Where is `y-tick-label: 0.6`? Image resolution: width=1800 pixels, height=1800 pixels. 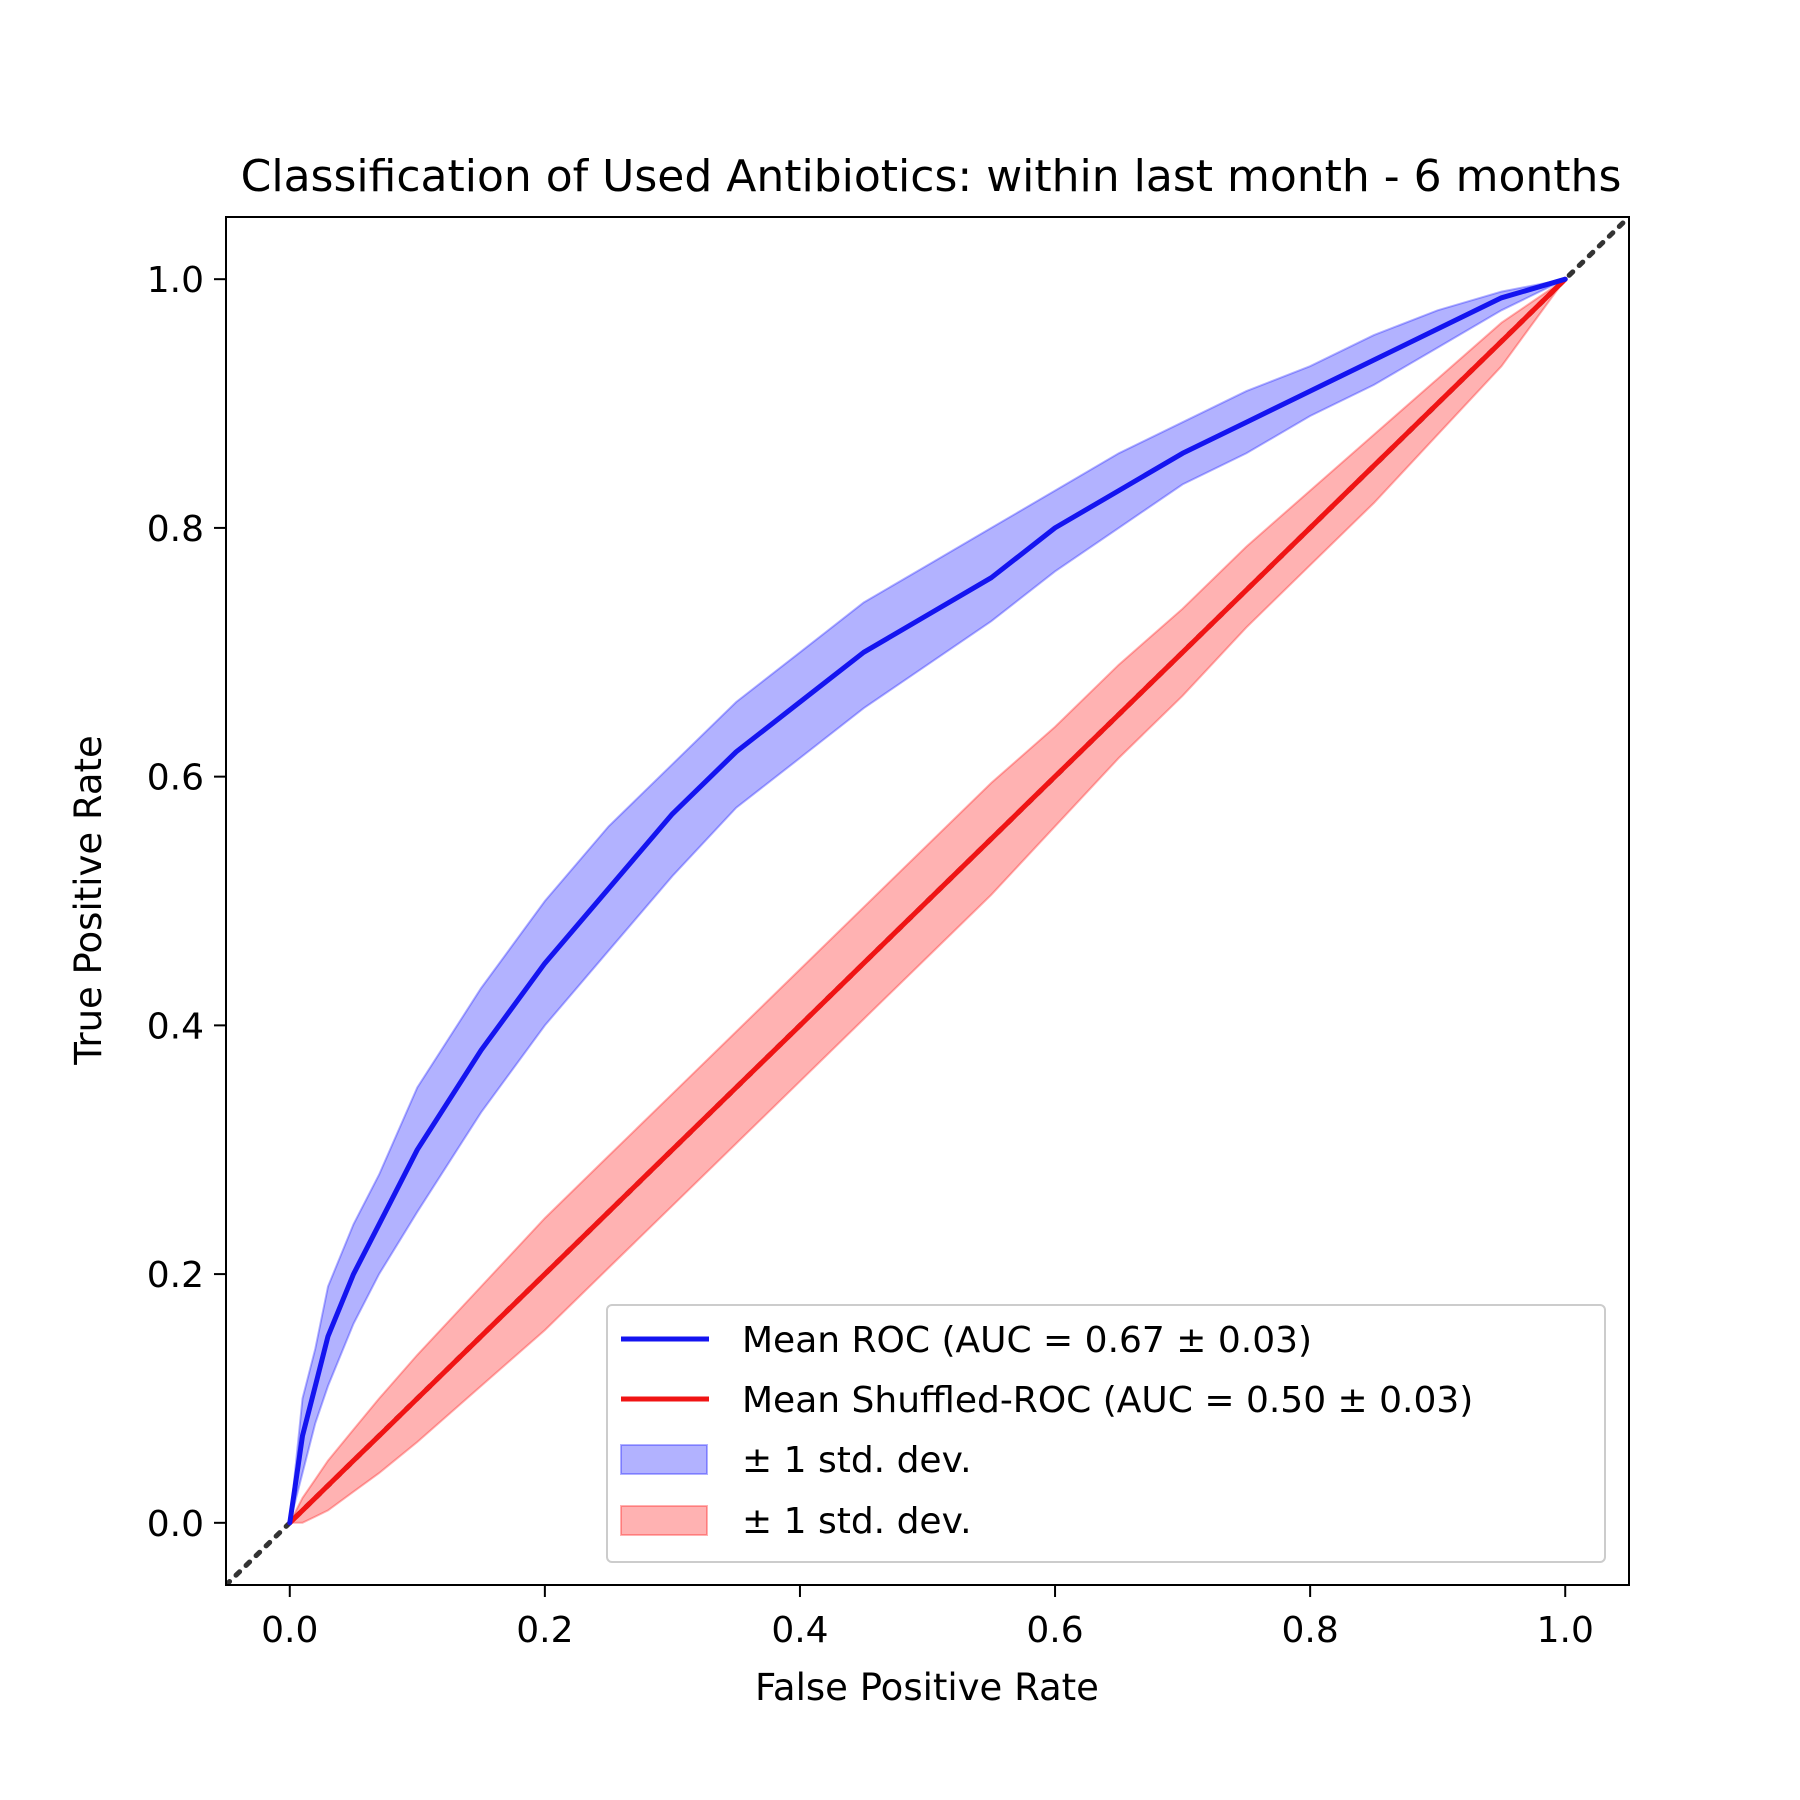
y-tick-label: 0.6 is located at coordinates (175, 778).